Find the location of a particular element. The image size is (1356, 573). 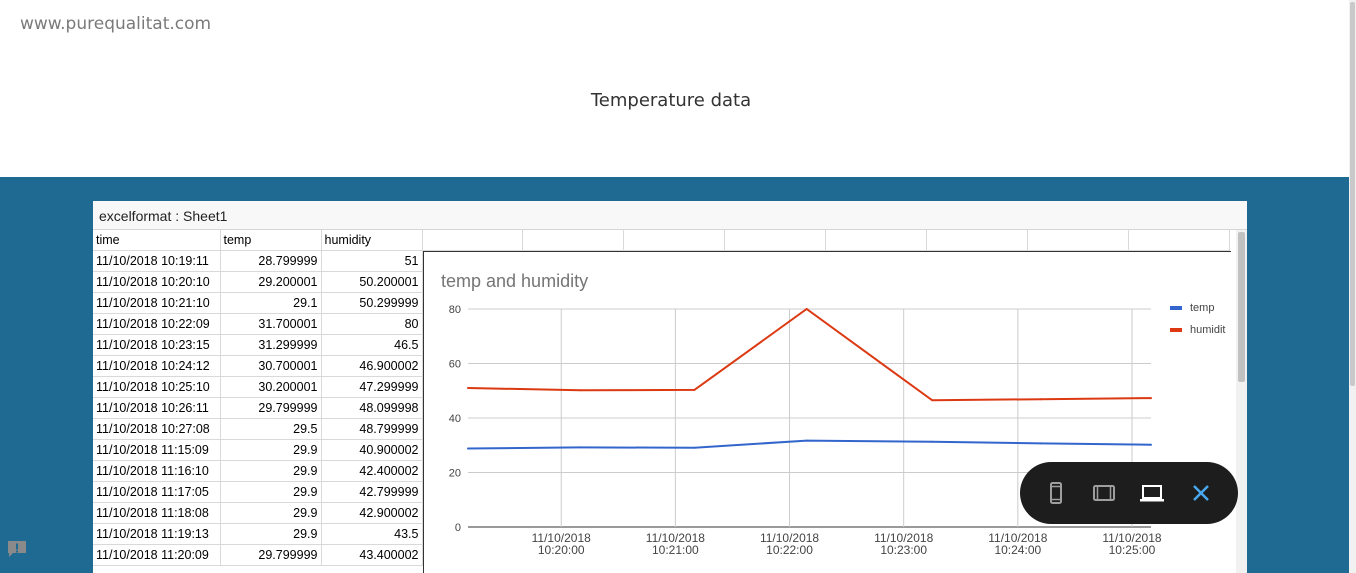

column-header-humidity: humidity is located at coordinates (372, 240).